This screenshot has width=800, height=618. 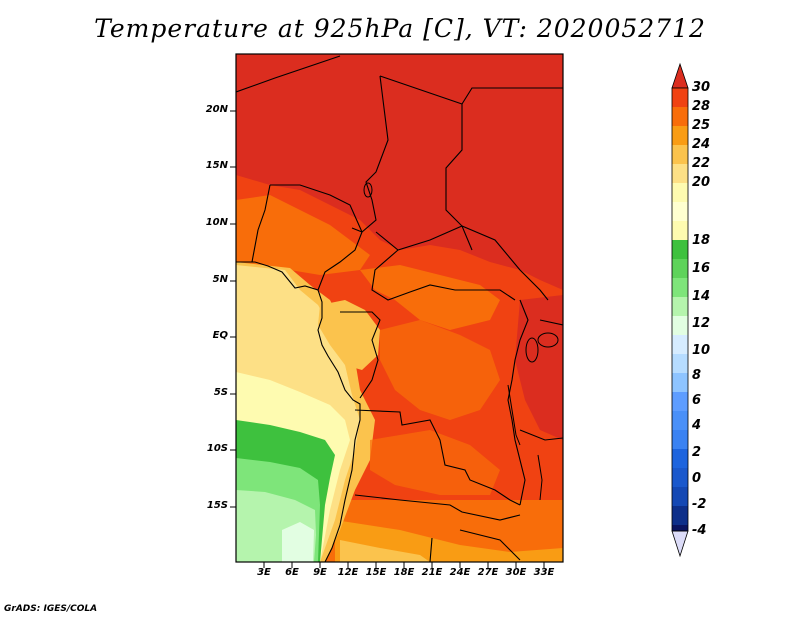 I want to click on field-25-28-congo, so click(x=440, y=370).